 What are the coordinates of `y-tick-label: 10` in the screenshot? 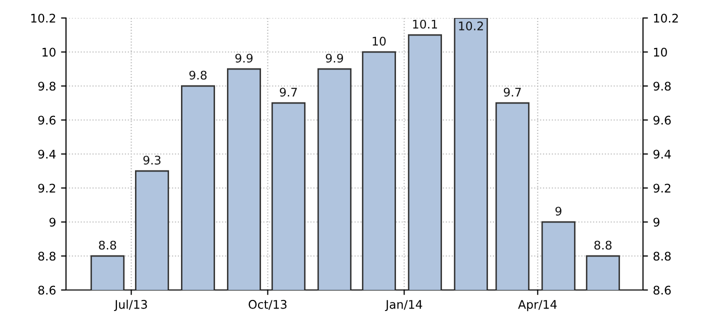 It's located at (49, 52).